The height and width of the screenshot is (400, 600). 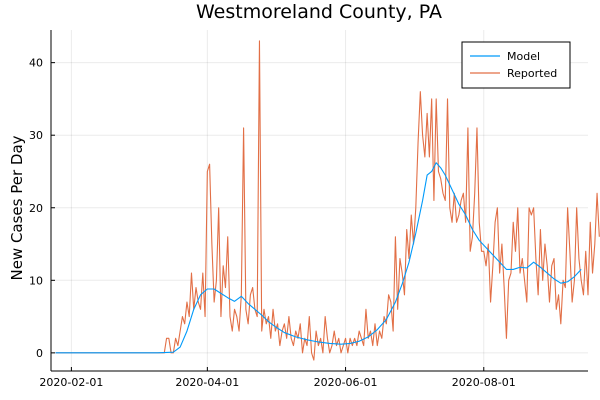 I want to click on legend-label: Model, so click(x=523, y=56).